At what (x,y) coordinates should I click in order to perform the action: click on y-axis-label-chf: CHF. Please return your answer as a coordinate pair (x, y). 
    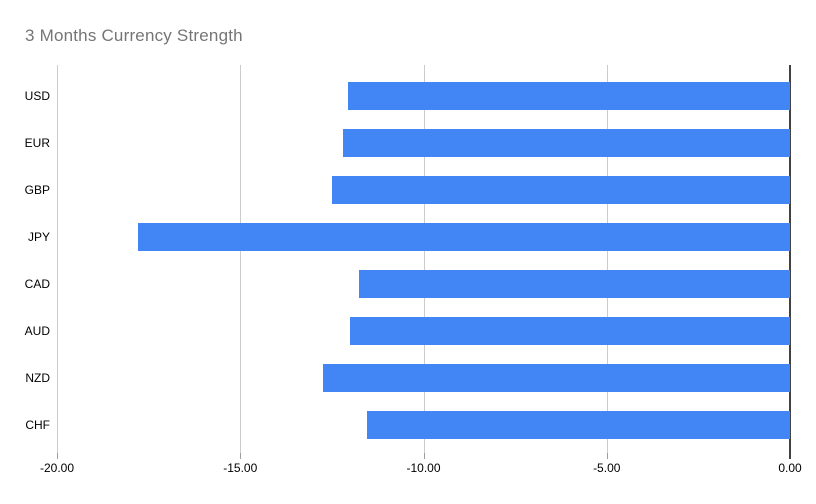
    Looking at the image, I should click on (37, 424).